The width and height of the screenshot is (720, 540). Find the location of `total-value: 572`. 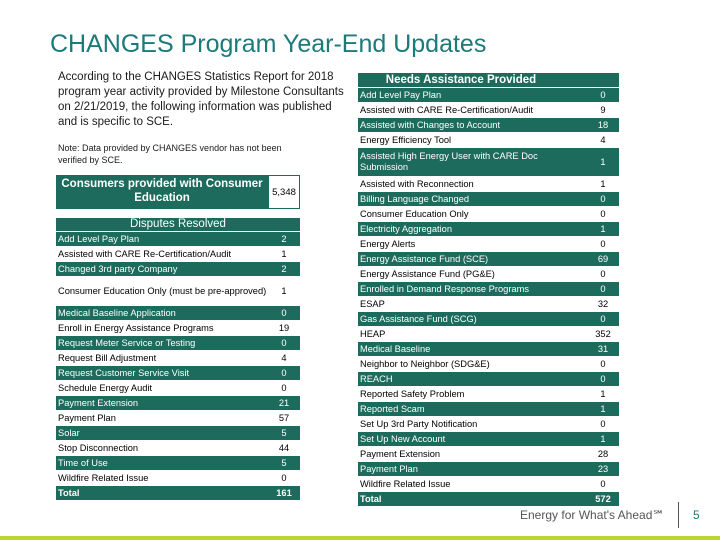

total-value: 572 is located at coordinates (603, 499).